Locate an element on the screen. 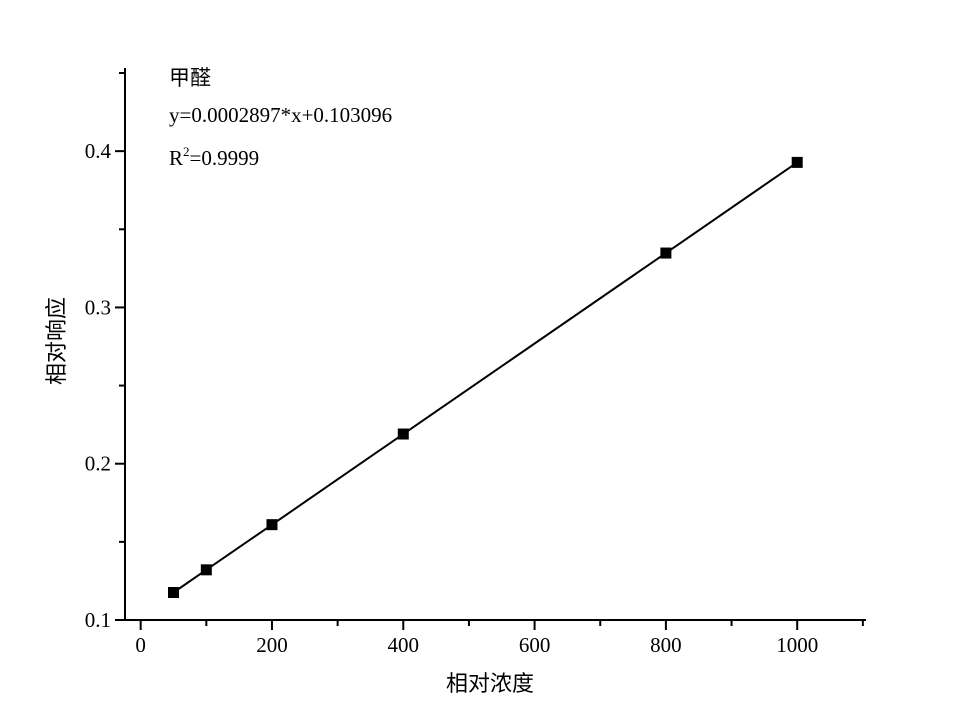 The width and height of the screenshot is (964, 725). x-tick-label: 0 is located at coordinates (140, 645).